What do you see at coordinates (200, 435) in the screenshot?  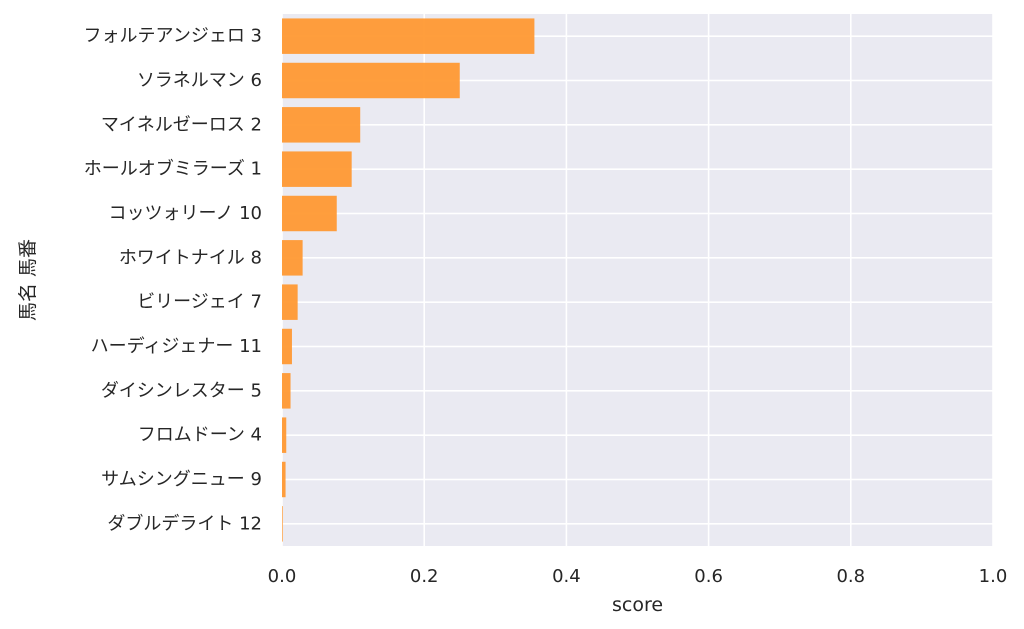 I see `y-tick-label: フロムドーン 4` at bounding box center [200, 435].